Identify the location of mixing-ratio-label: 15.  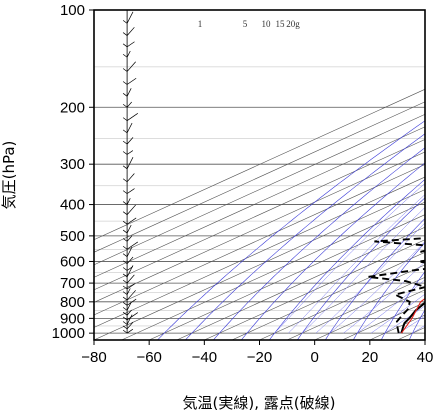
(281, 24).